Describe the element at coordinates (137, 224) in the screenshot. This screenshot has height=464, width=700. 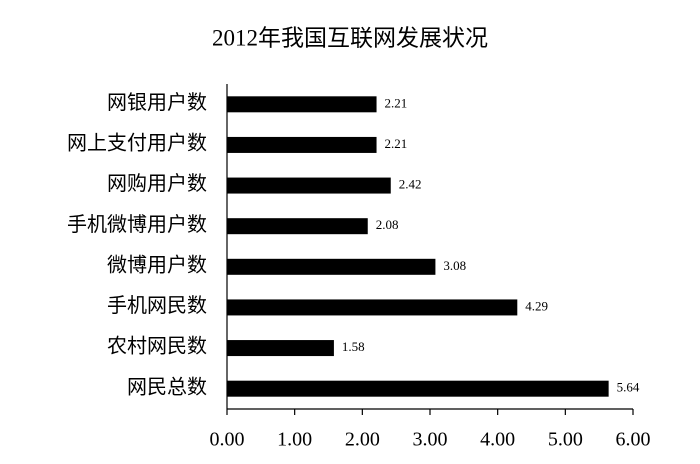
I see `y-tick-label: 手机微博用户数` at that location.